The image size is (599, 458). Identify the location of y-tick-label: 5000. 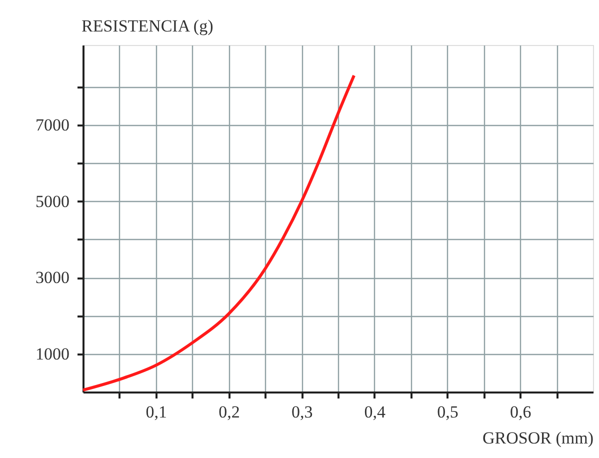
(53, 201).